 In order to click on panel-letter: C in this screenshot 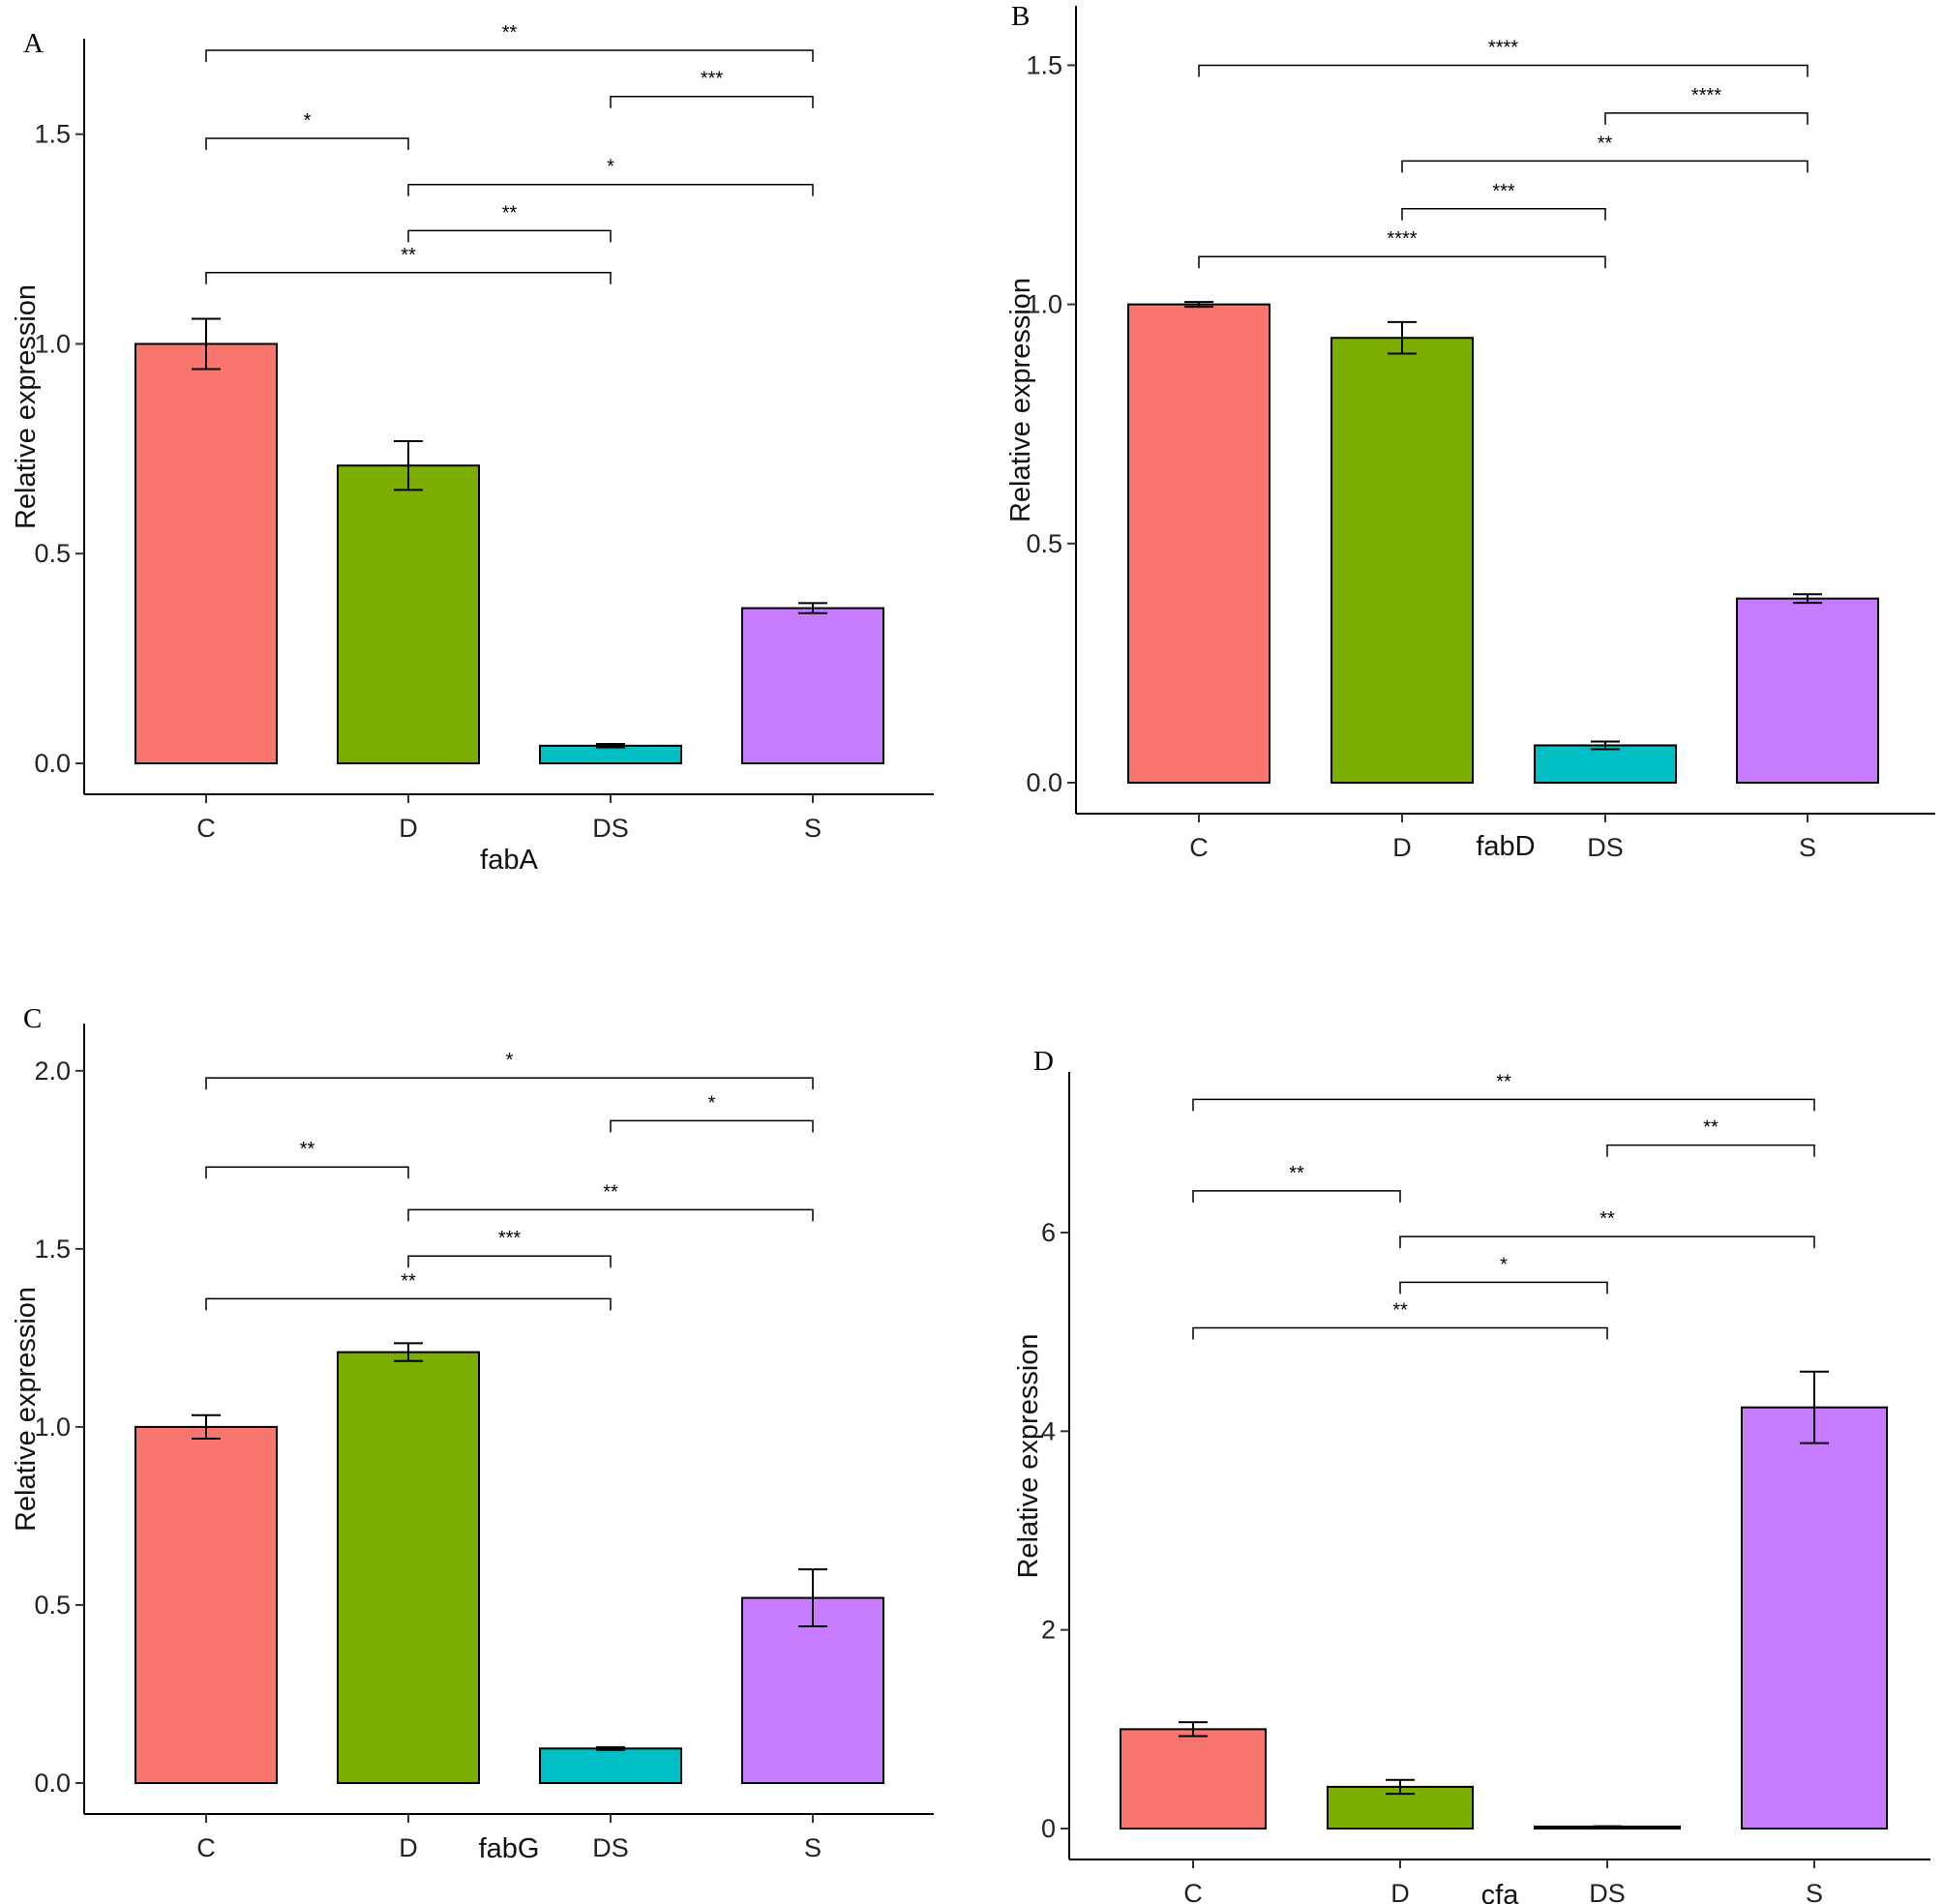, I will do `click(32, 1019)`.